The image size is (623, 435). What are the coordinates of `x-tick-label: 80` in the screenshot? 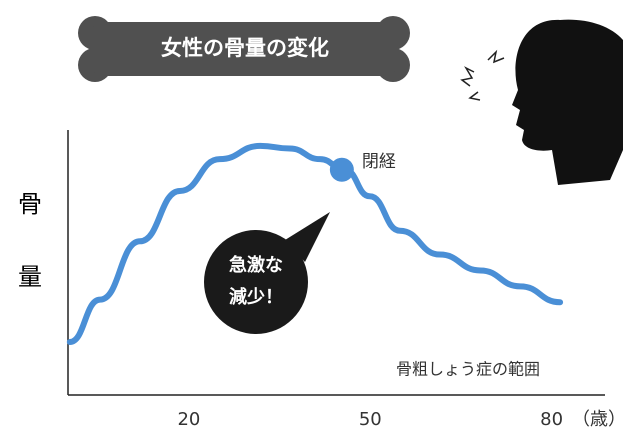 It's located at (551, 419).